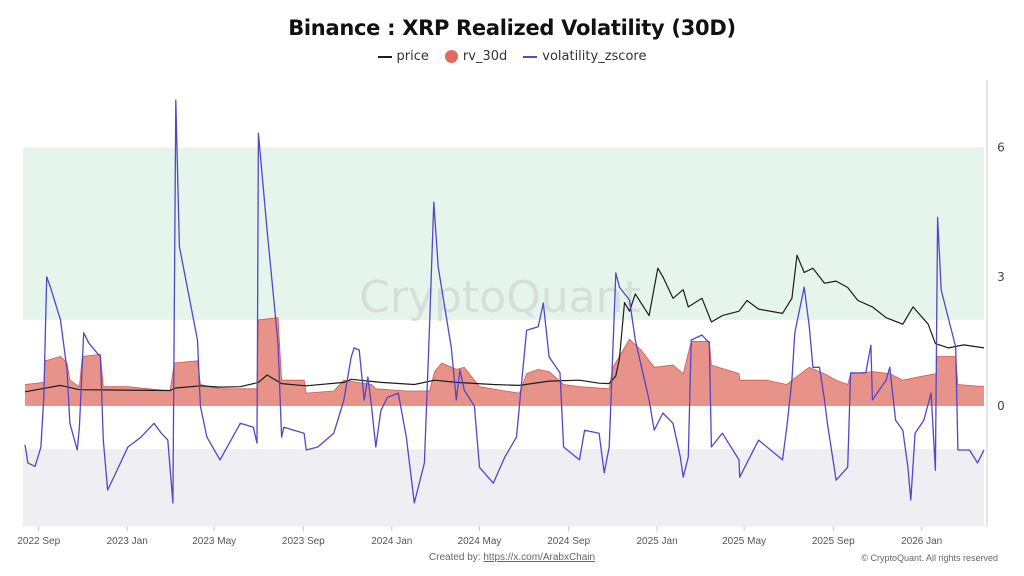 This screenshot has width=1024, height=576. I want to click on legend-label: rv_30d, so click(485, 56).